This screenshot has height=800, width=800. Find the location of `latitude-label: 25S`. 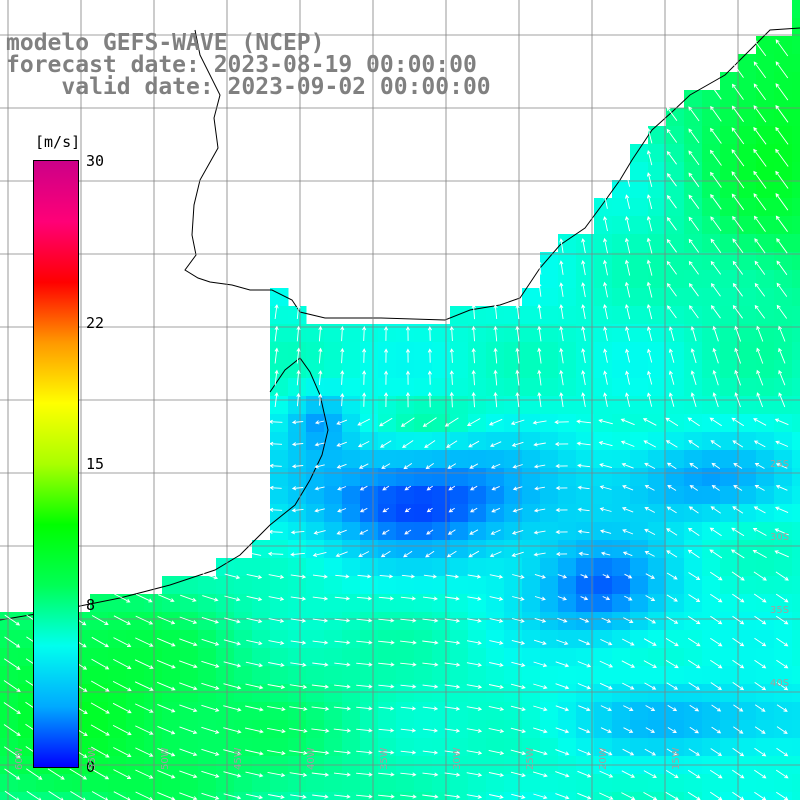

latitude-label: 25S is located at coordinates (779, 464).